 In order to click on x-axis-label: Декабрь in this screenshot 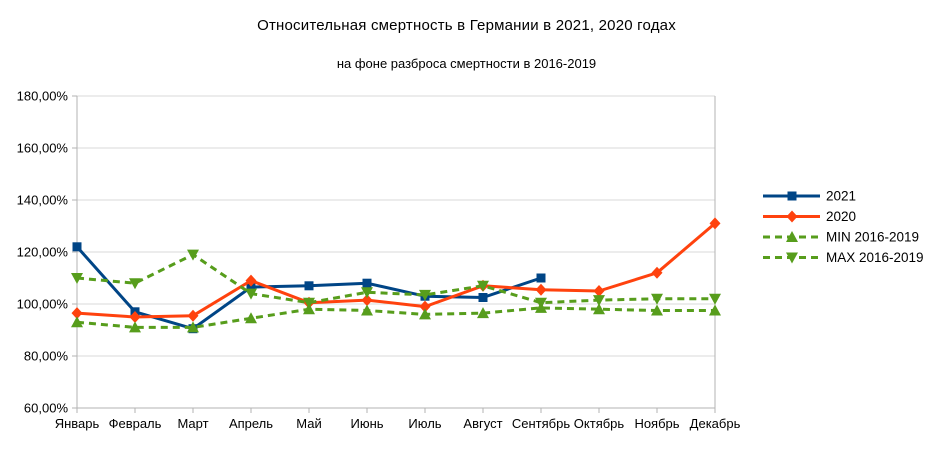, I will do `click(715, 423)`.